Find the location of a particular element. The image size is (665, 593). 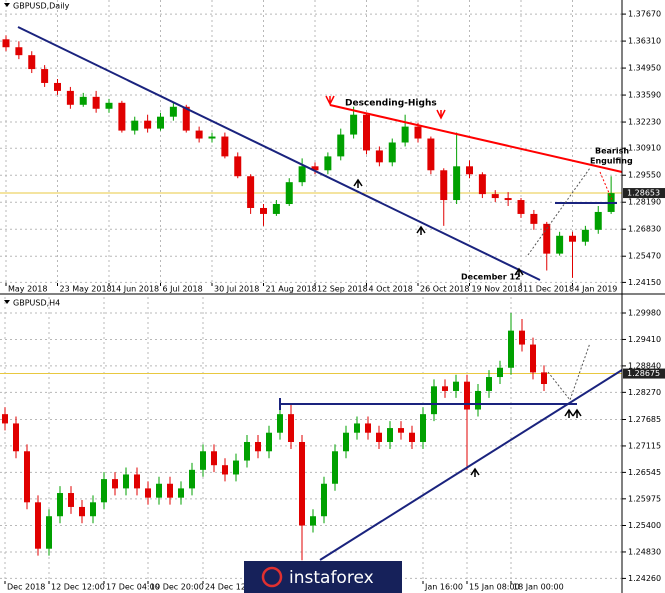

last-price-label: 1.28675 is located at coordinates (643, 373).